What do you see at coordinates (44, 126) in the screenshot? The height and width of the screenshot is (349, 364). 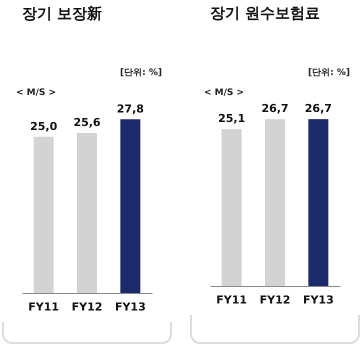 I see `data-label: 25,0` at bounding box center [44, 126].